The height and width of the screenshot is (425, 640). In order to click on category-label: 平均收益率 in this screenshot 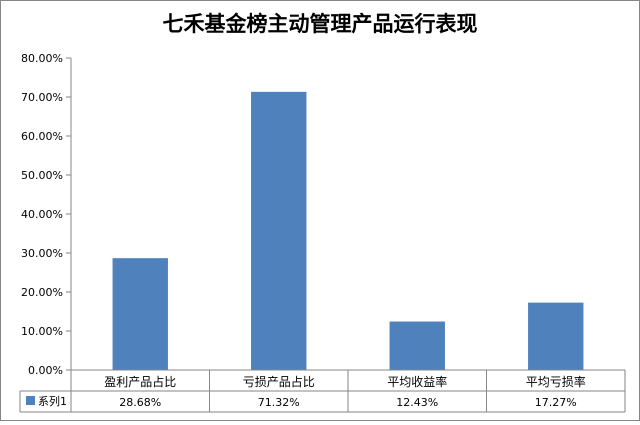, I will do `click(417, 381)`.